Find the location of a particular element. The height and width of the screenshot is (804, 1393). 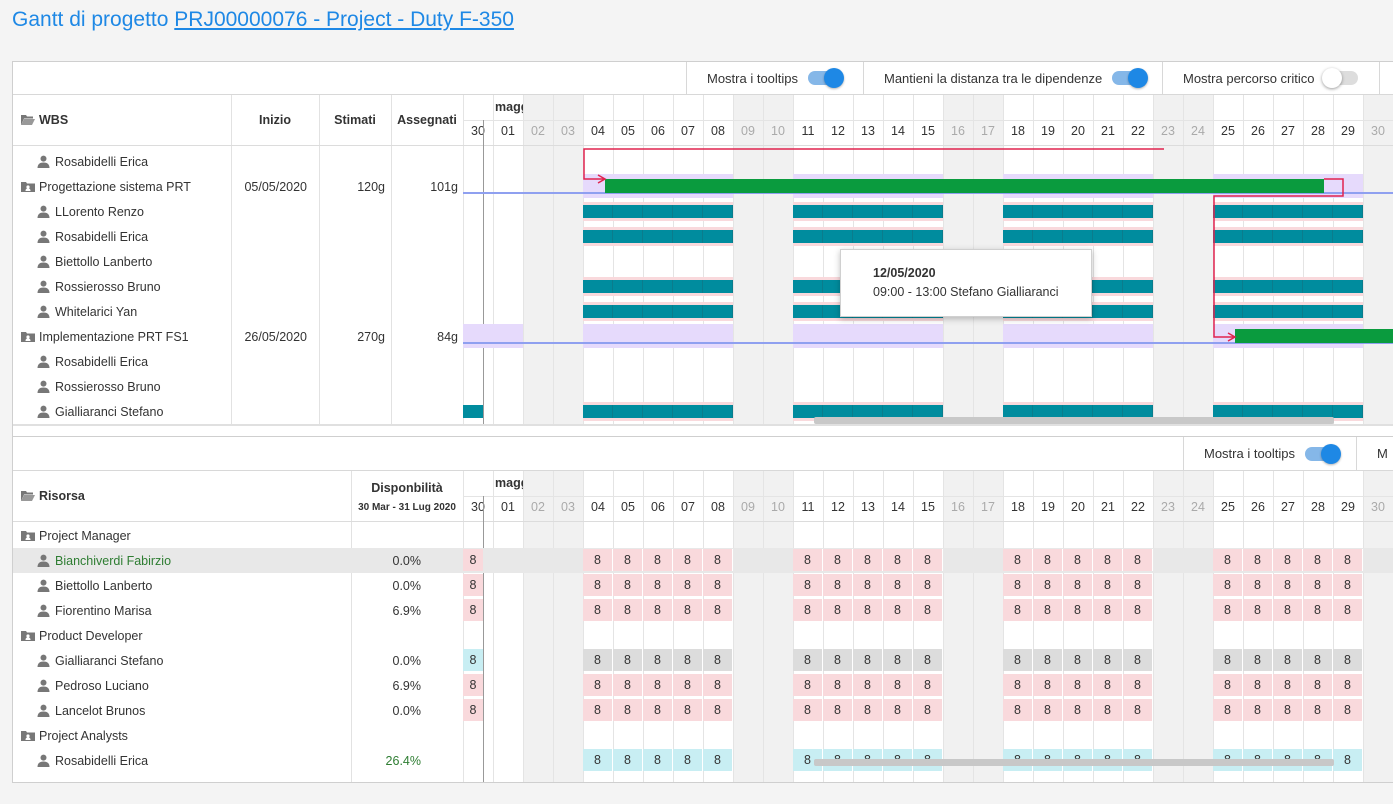

toggle-keep-distance: Mantieni la distanza tra le dipendenze is located at coordinates (1012, 78).